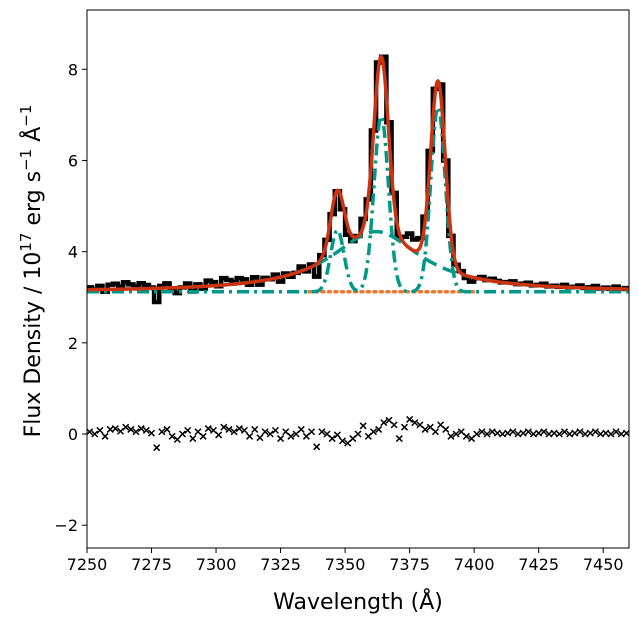 Image resolution: width=638 pixels, height=625 pixels. Describe the element at coordinates (280, 564) in the screenshot. I see `x-tick-label: 7325` at that location.